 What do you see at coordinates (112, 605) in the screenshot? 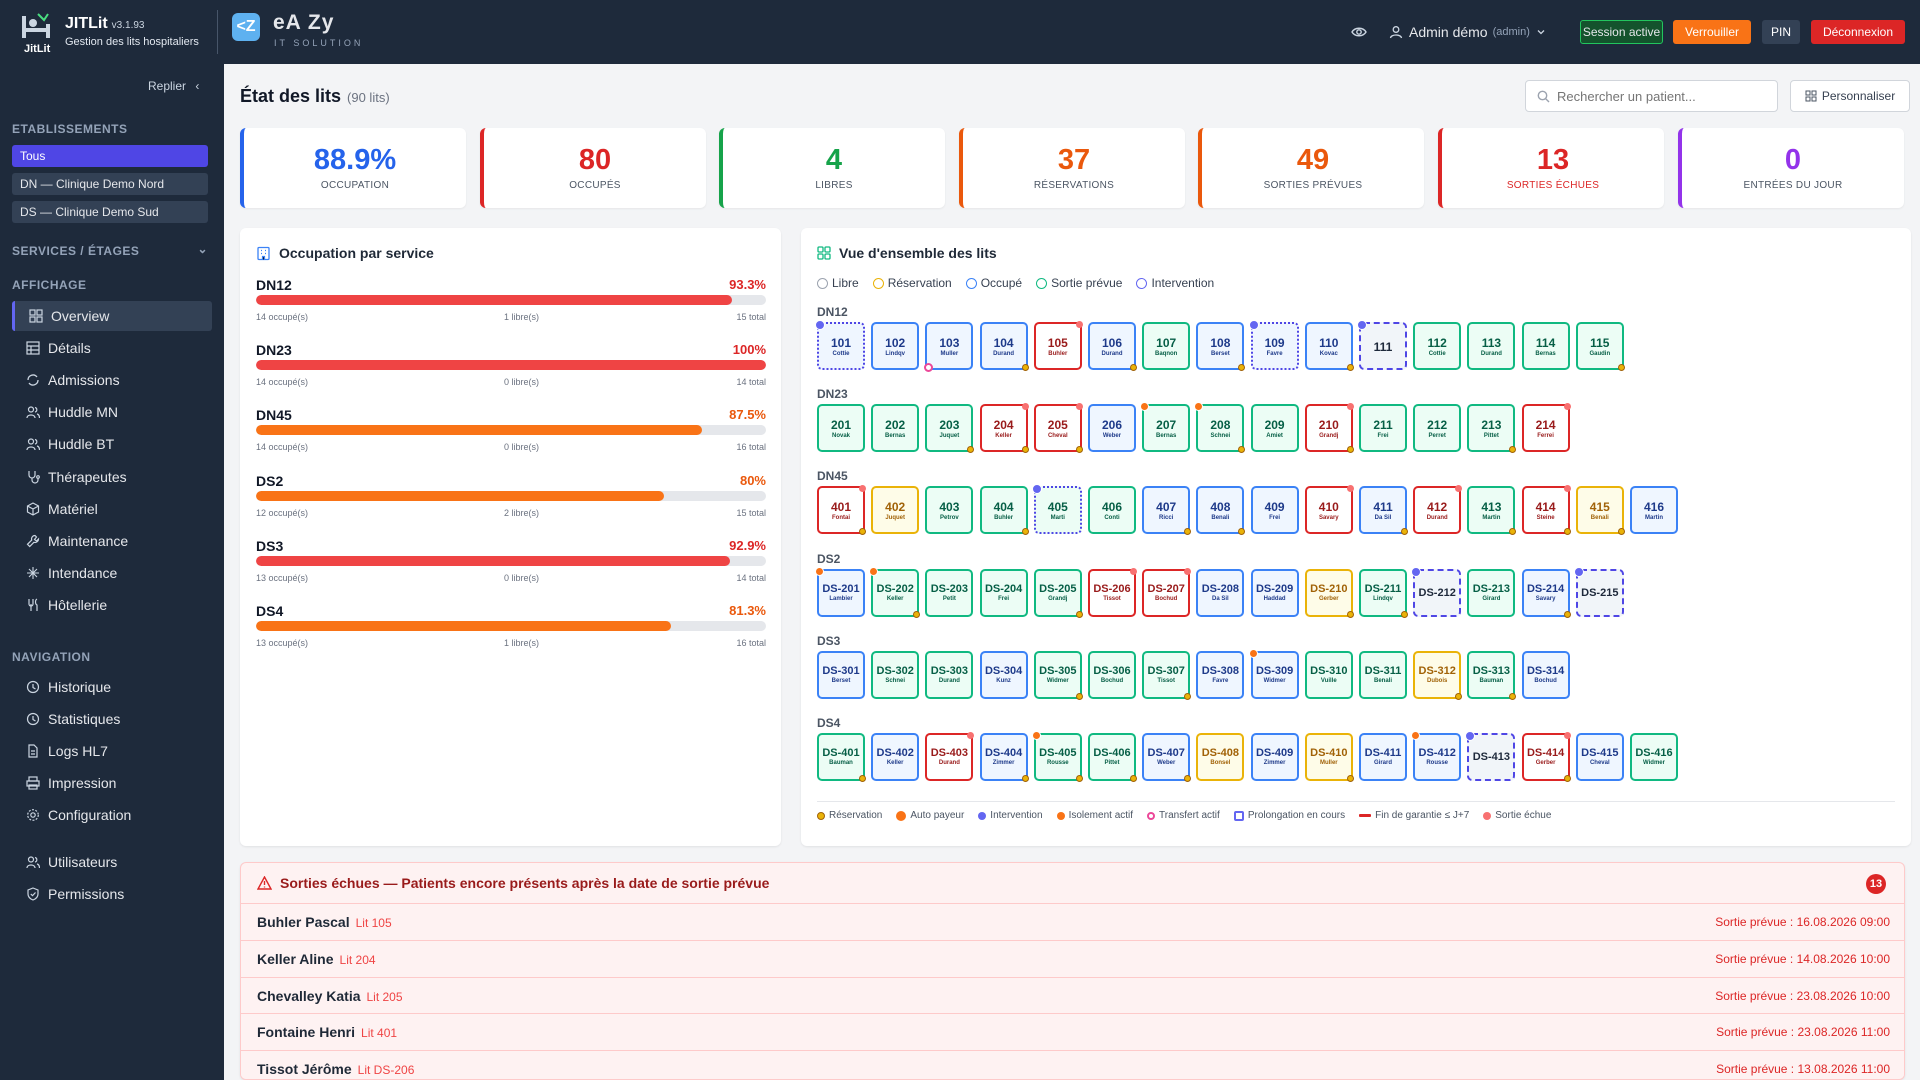
I see `nav-item-hotellerie: Hôtellerie` at bounding box center [112, 605].